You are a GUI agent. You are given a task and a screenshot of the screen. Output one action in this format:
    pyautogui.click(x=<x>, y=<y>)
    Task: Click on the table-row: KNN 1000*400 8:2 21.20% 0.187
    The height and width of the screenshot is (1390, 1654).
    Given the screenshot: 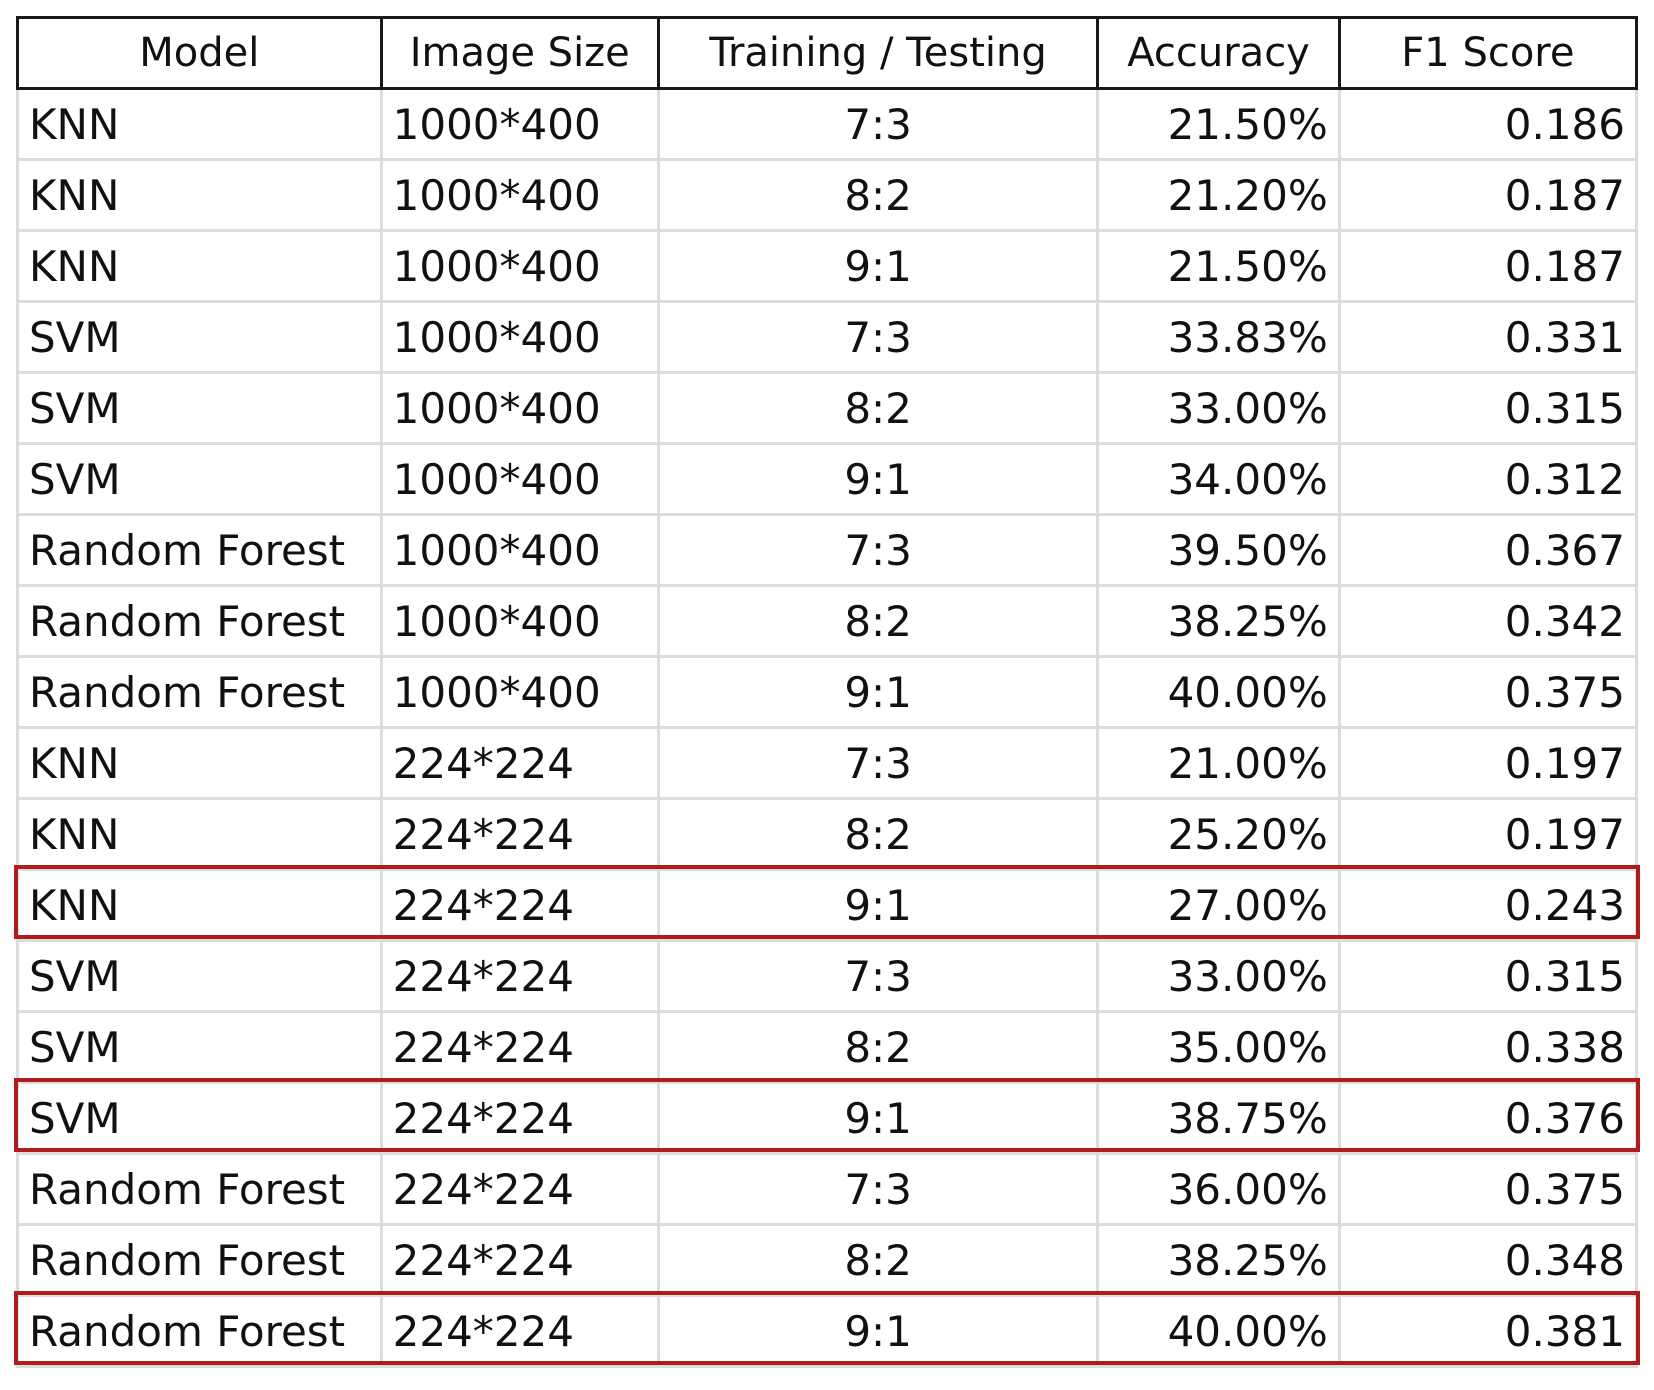 What is the action you would take?
    pyautogui.click(x=827, y=195)
    